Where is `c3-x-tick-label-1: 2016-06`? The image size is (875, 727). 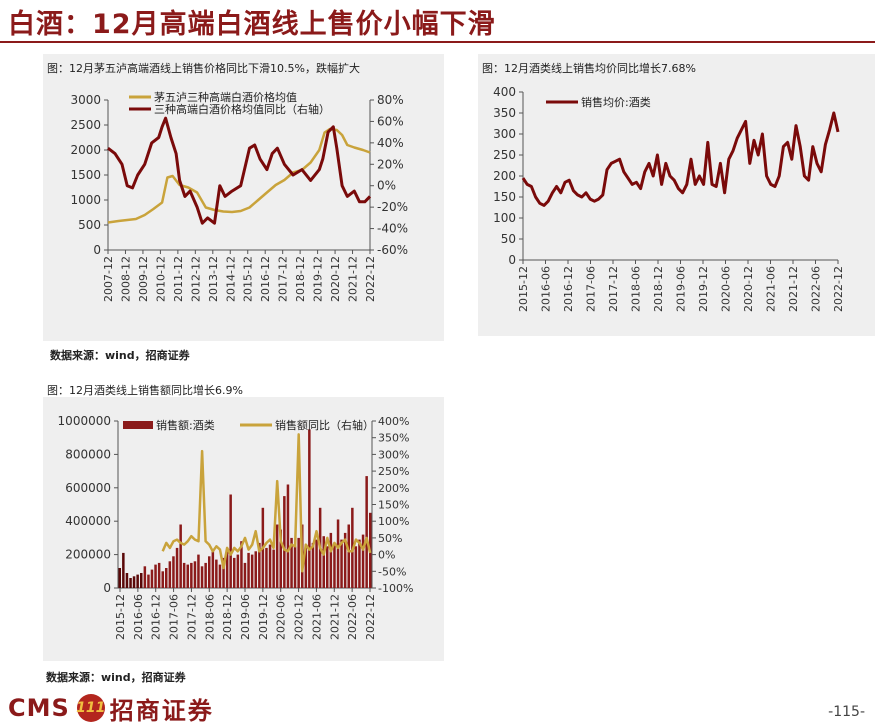 c3-x-tick-label-1: 2016-06 is located at coordinates (138, 617).